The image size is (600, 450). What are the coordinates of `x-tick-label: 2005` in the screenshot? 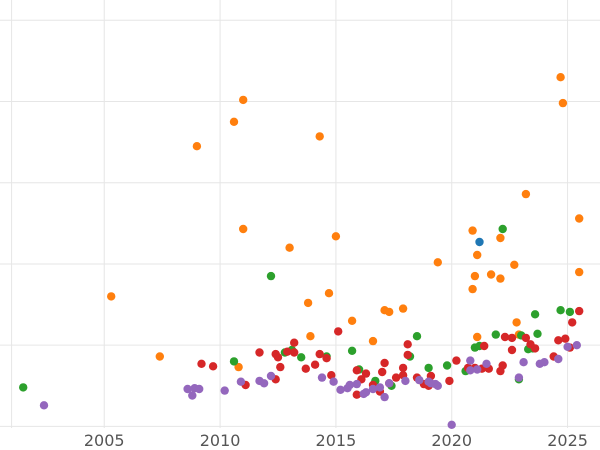 It's located at (104, 440).